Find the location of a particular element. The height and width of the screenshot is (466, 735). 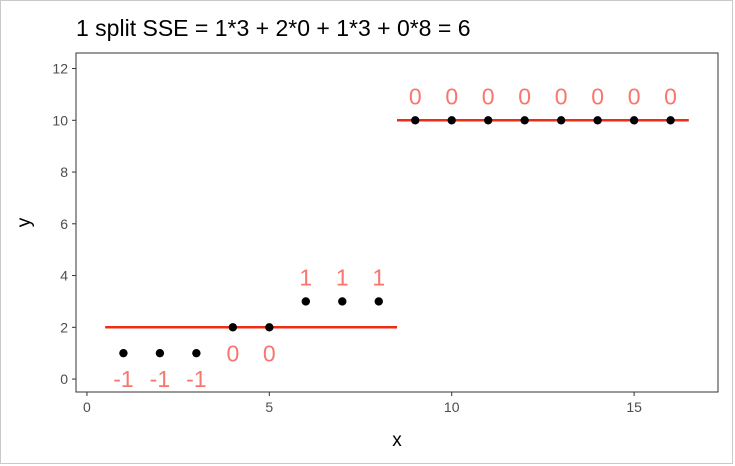

y-tick-label: 2 is located at coordinates (64, 327).